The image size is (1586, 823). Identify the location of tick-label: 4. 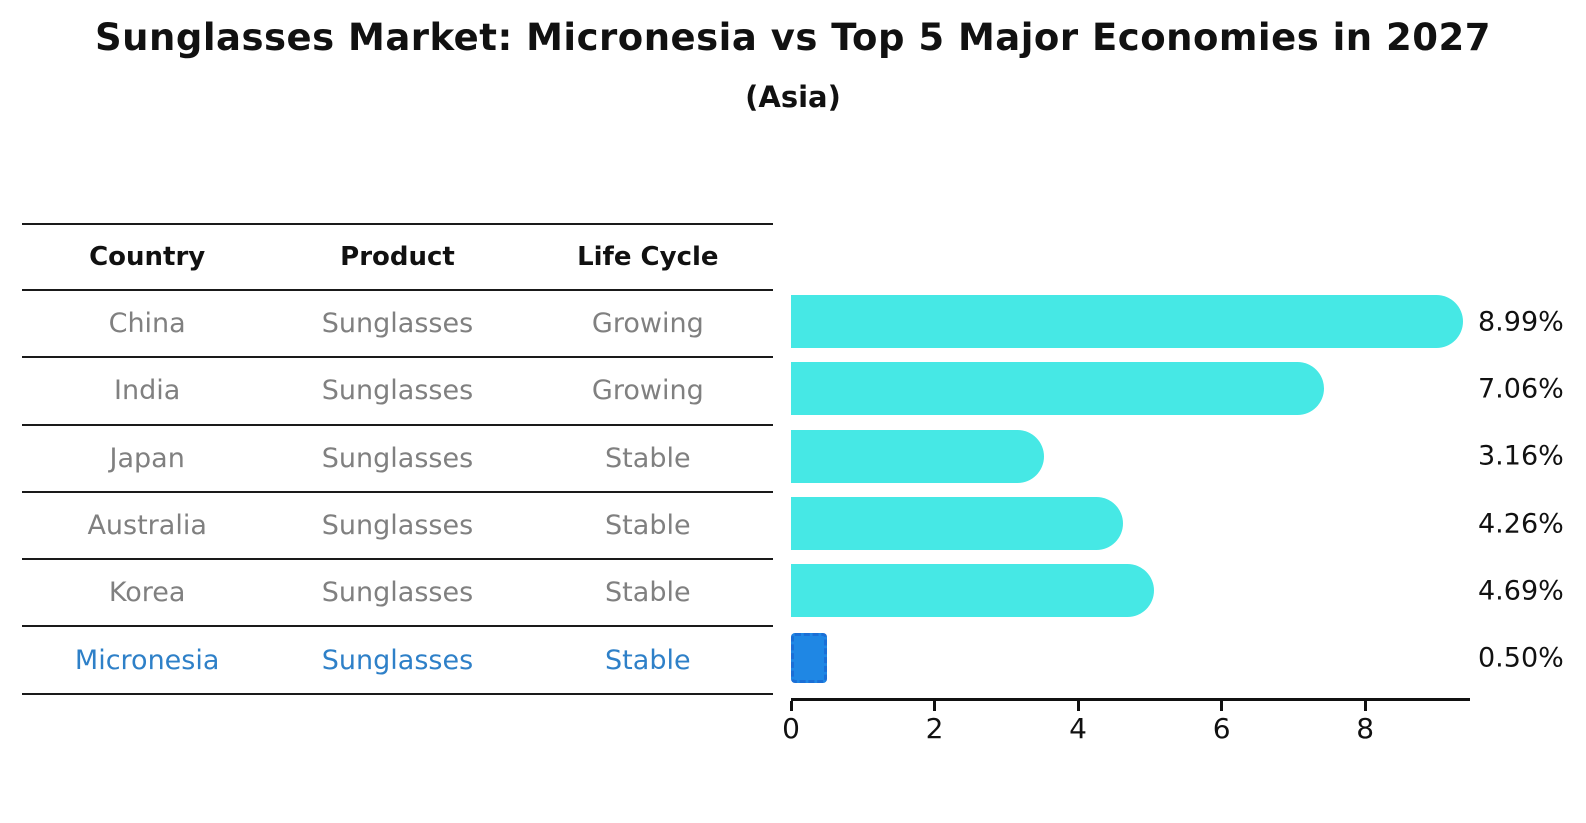
(1078, 728).